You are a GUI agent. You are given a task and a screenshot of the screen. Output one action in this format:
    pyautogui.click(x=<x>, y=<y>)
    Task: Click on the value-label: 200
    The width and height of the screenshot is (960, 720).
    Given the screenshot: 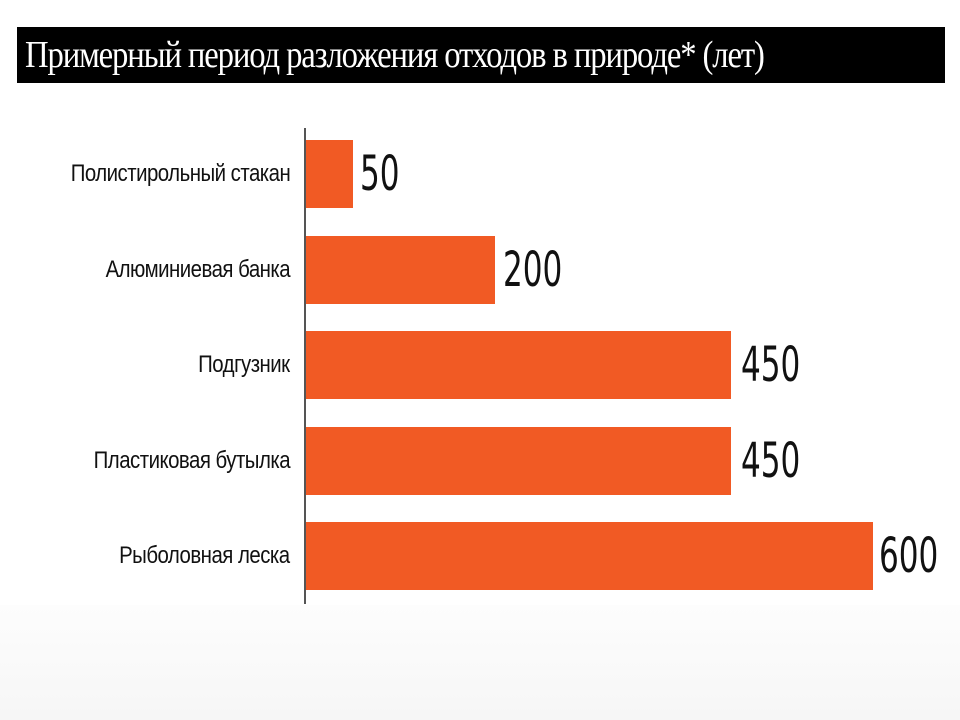 What is the action you would take?
    pyautogui.click(x=533, y=270)
    